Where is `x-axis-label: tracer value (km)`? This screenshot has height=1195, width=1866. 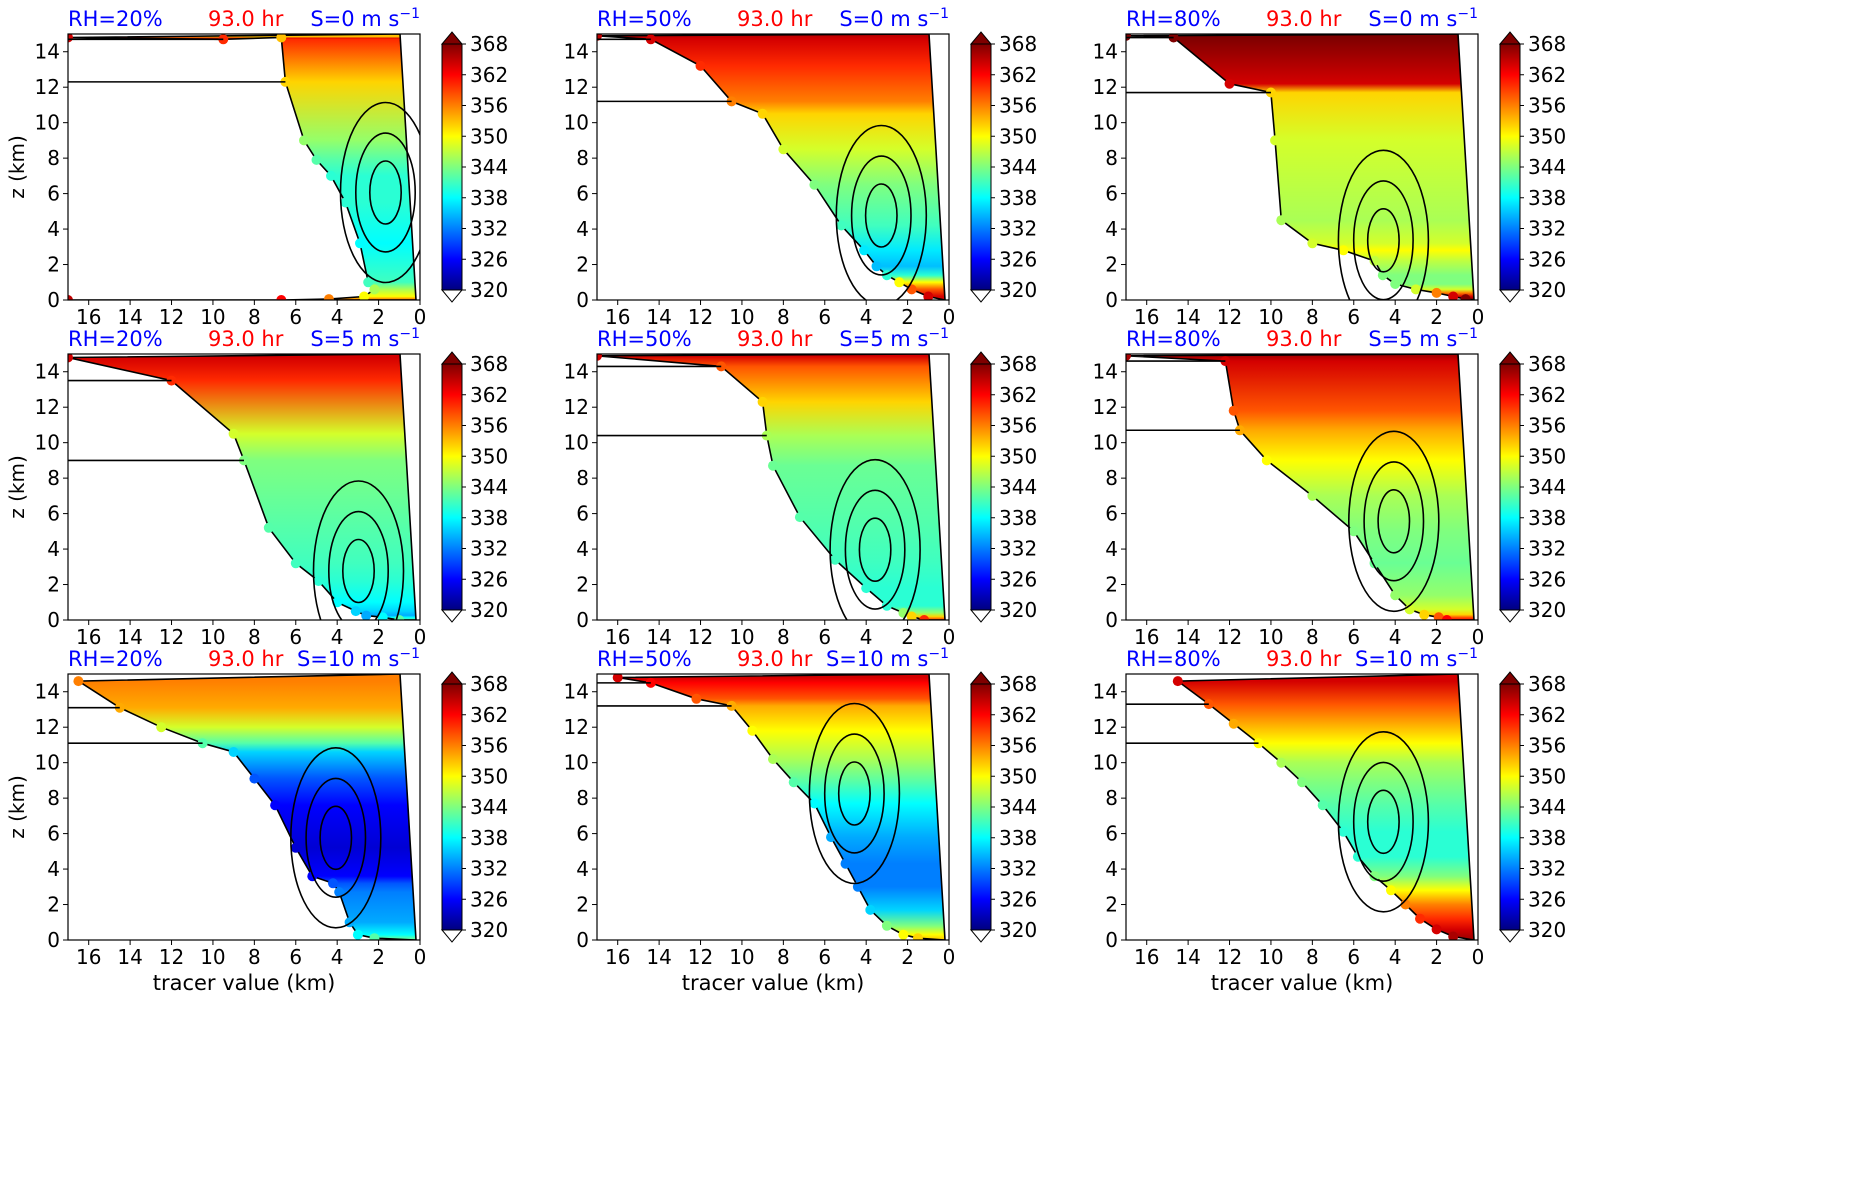 x-axis-label: tracer value (km) is located at coordinates (1302, 983).